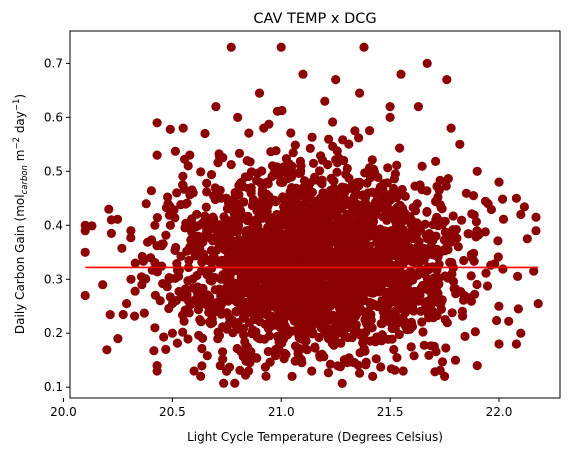 The width and height of the screenshot is (575, 453). I want to click on y-tick-label: 0.7, so click(53, 63).